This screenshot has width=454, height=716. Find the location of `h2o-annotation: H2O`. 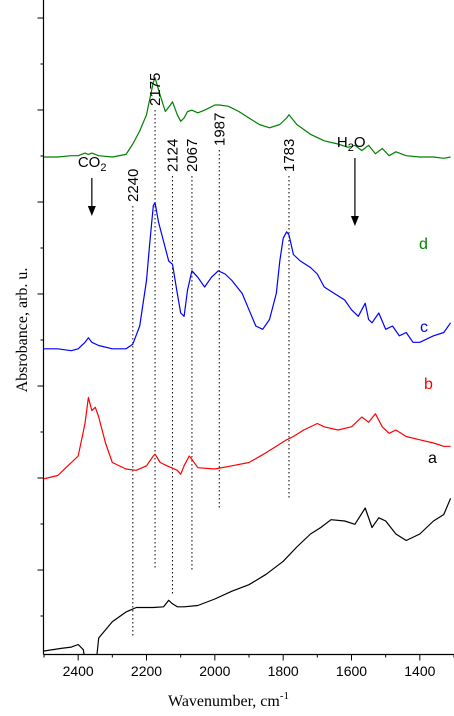

h2o-annotation: H2O is located at coordinates (351, 144).